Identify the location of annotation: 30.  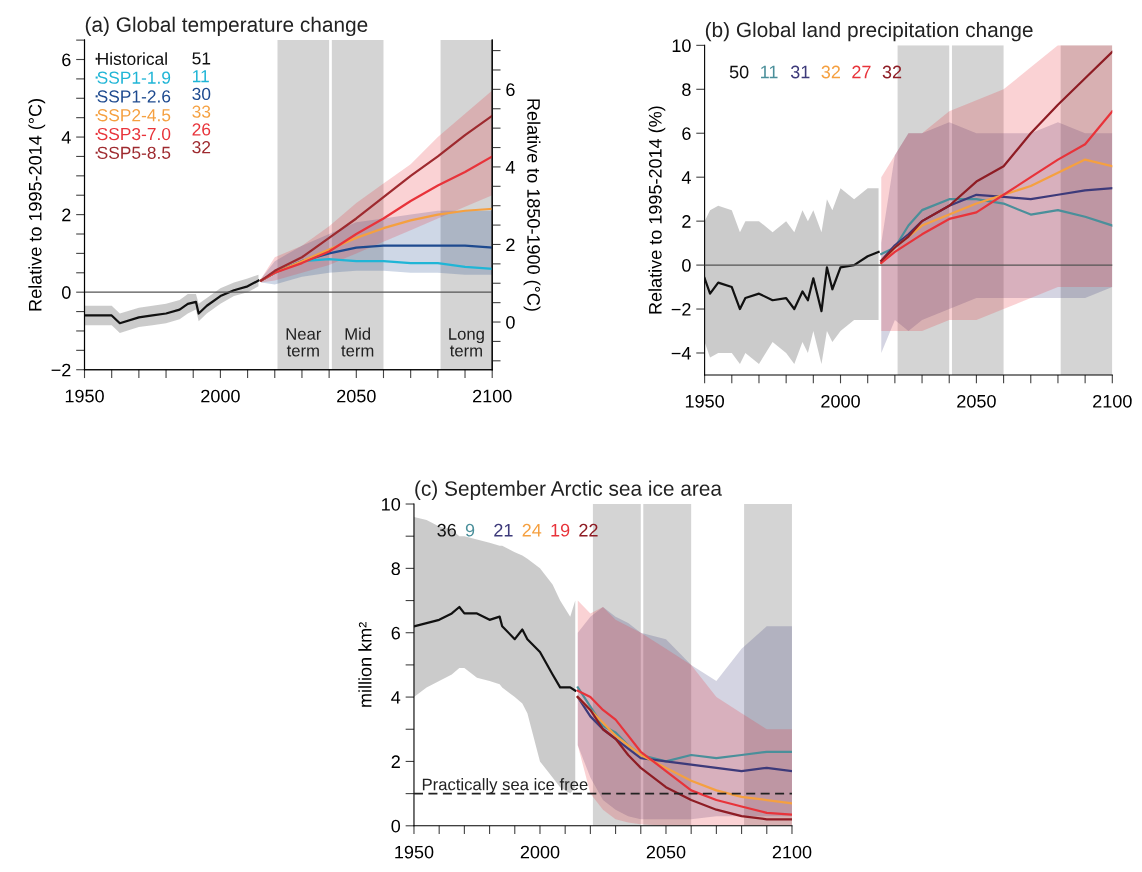
(201, 94).